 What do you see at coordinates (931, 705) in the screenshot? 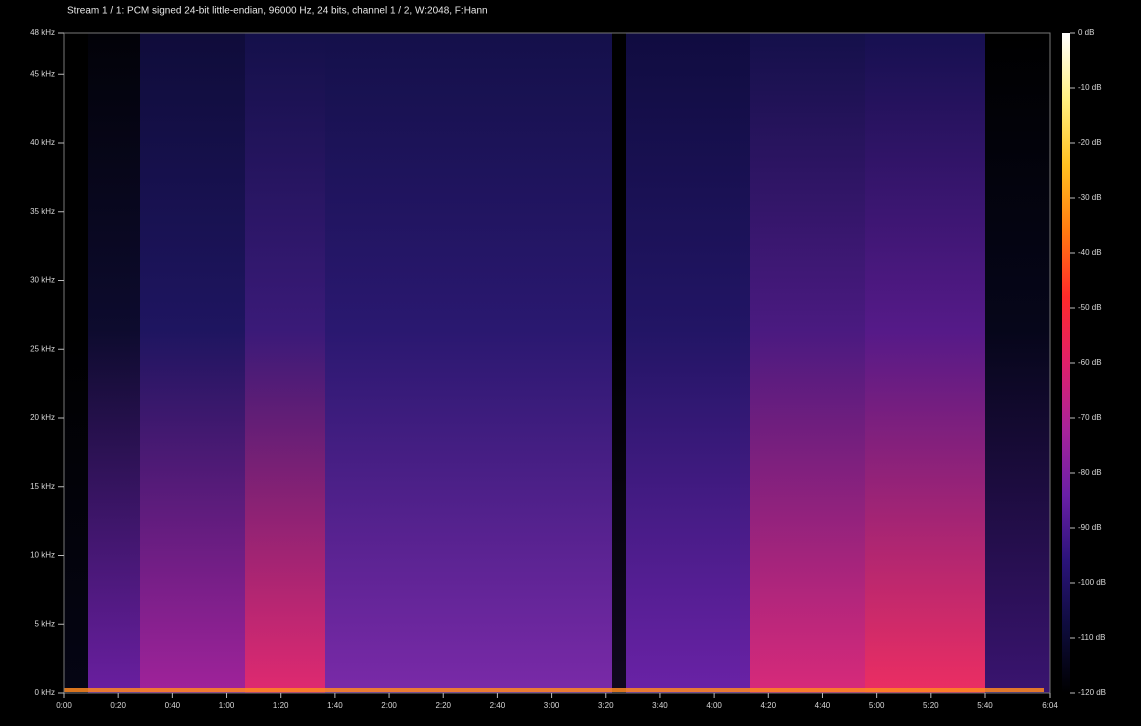
I see `x-tick-label: 5:20` at bounding box center [931, 705].